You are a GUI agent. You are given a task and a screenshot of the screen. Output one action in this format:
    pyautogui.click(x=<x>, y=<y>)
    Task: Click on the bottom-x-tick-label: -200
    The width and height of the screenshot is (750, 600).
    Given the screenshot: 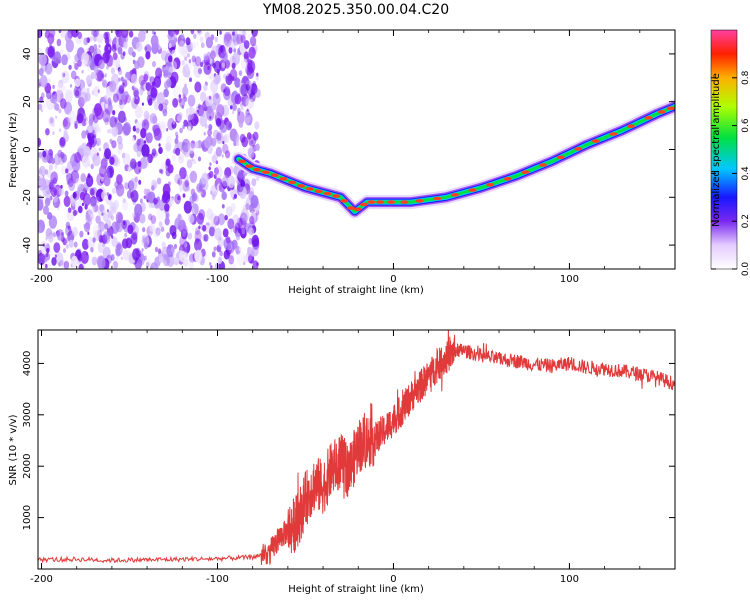 What is the action you would take?
    pyautogui.click(x=41, y=579)
    